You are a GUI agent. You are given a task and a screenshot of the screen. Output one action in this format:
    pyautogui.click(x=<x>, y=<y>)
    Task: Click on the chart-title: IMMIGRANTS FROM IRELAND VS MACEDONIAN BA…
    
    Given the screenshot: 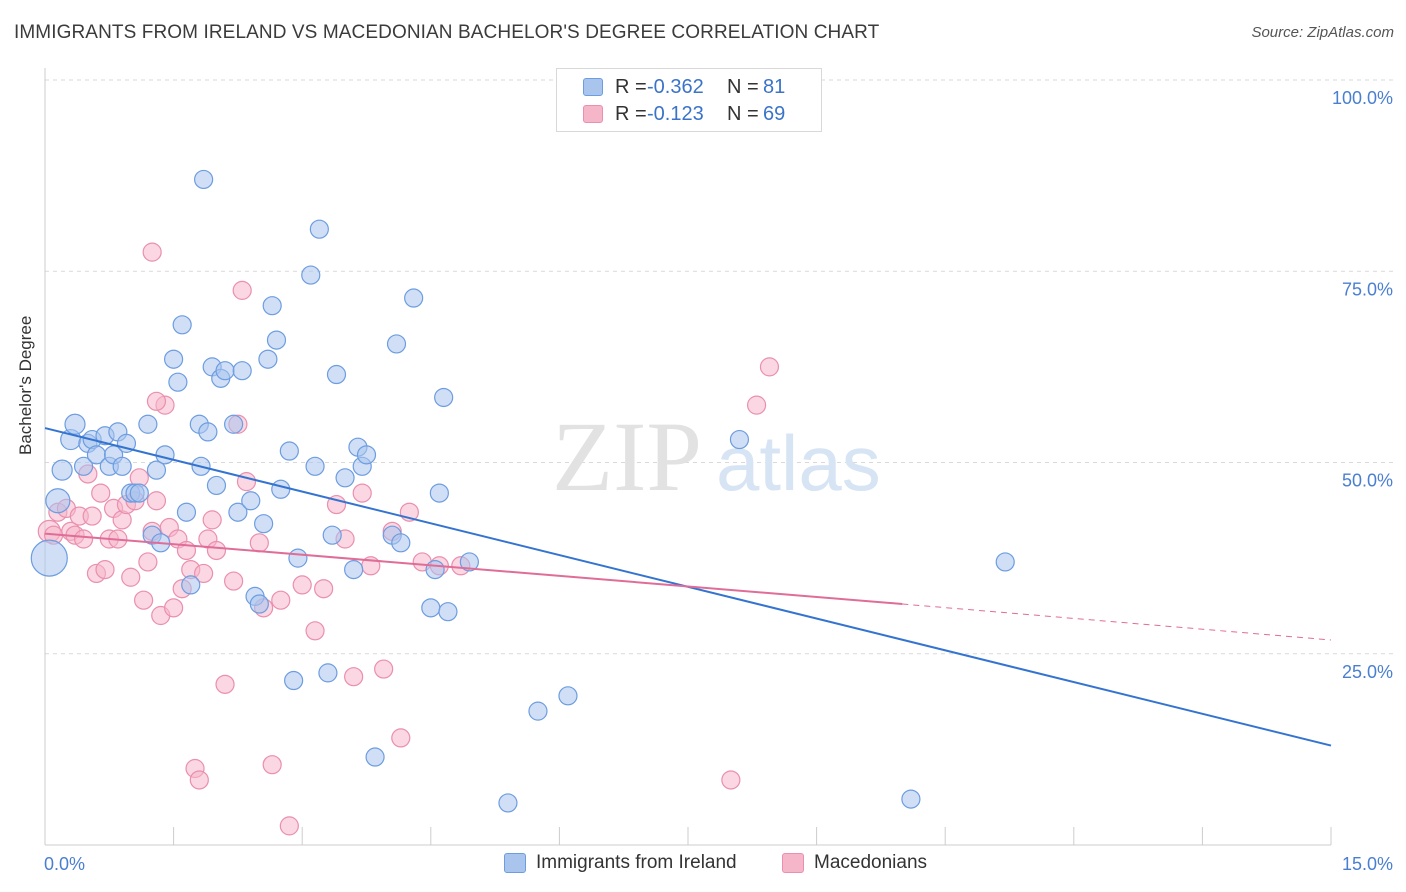 What is the action you would take?
    pyautogui.click(x=447, y=32)
    